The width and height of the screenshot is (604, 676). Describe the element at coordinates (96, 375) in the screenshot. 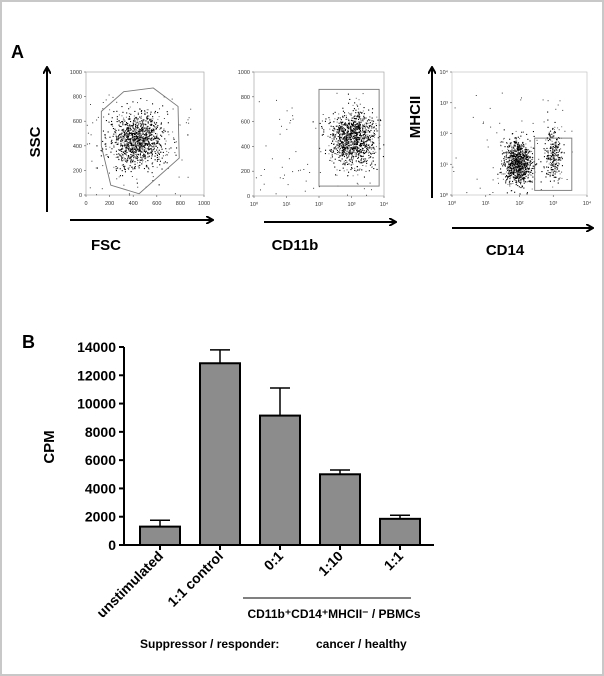

I see `y-tick-label: 12000` at that location.